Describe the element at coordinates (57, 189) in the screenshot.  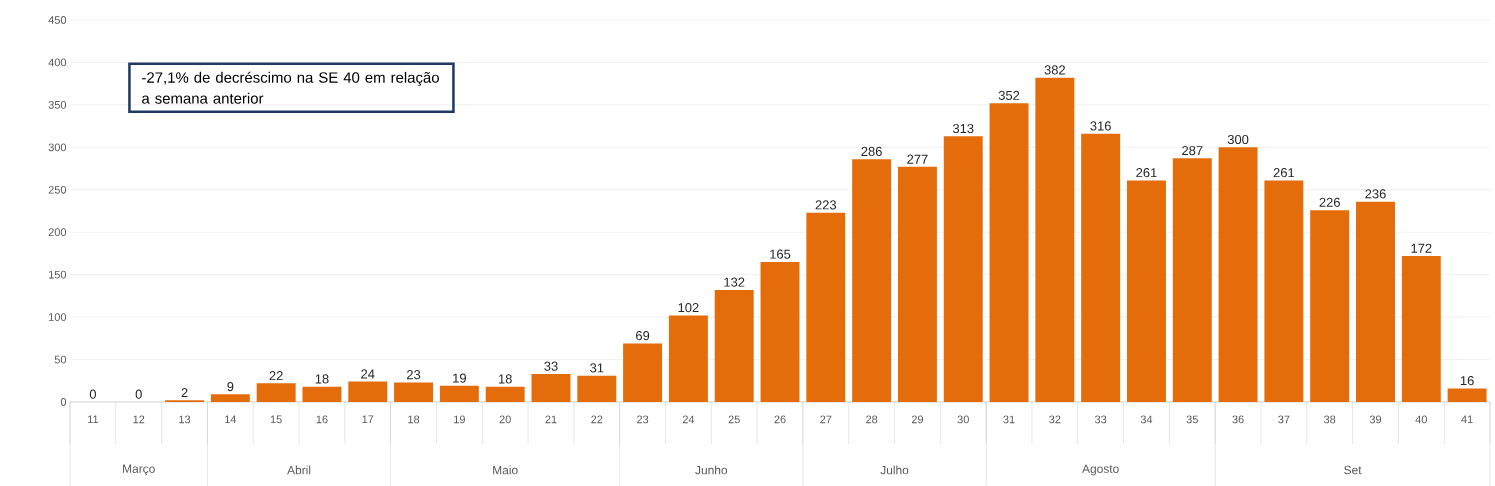
I see `y-tick-label: 250` at that location.